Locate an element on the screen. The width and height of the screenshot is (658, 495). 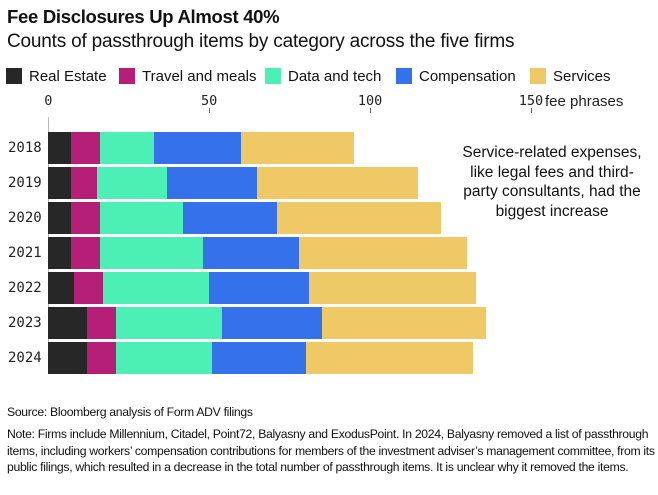
bar-segment-services-2019 is located at coordinates (338, 182).